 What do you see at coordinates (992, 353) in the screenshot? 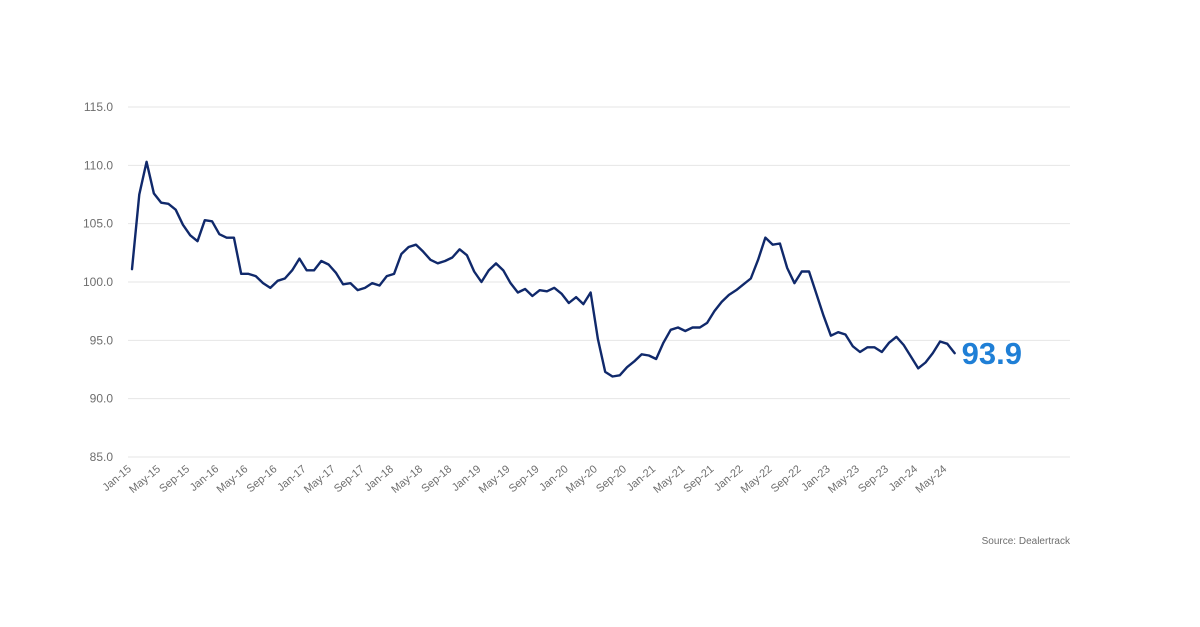
I see `last-value-label: 93.9` at bounding box center [992, 353].